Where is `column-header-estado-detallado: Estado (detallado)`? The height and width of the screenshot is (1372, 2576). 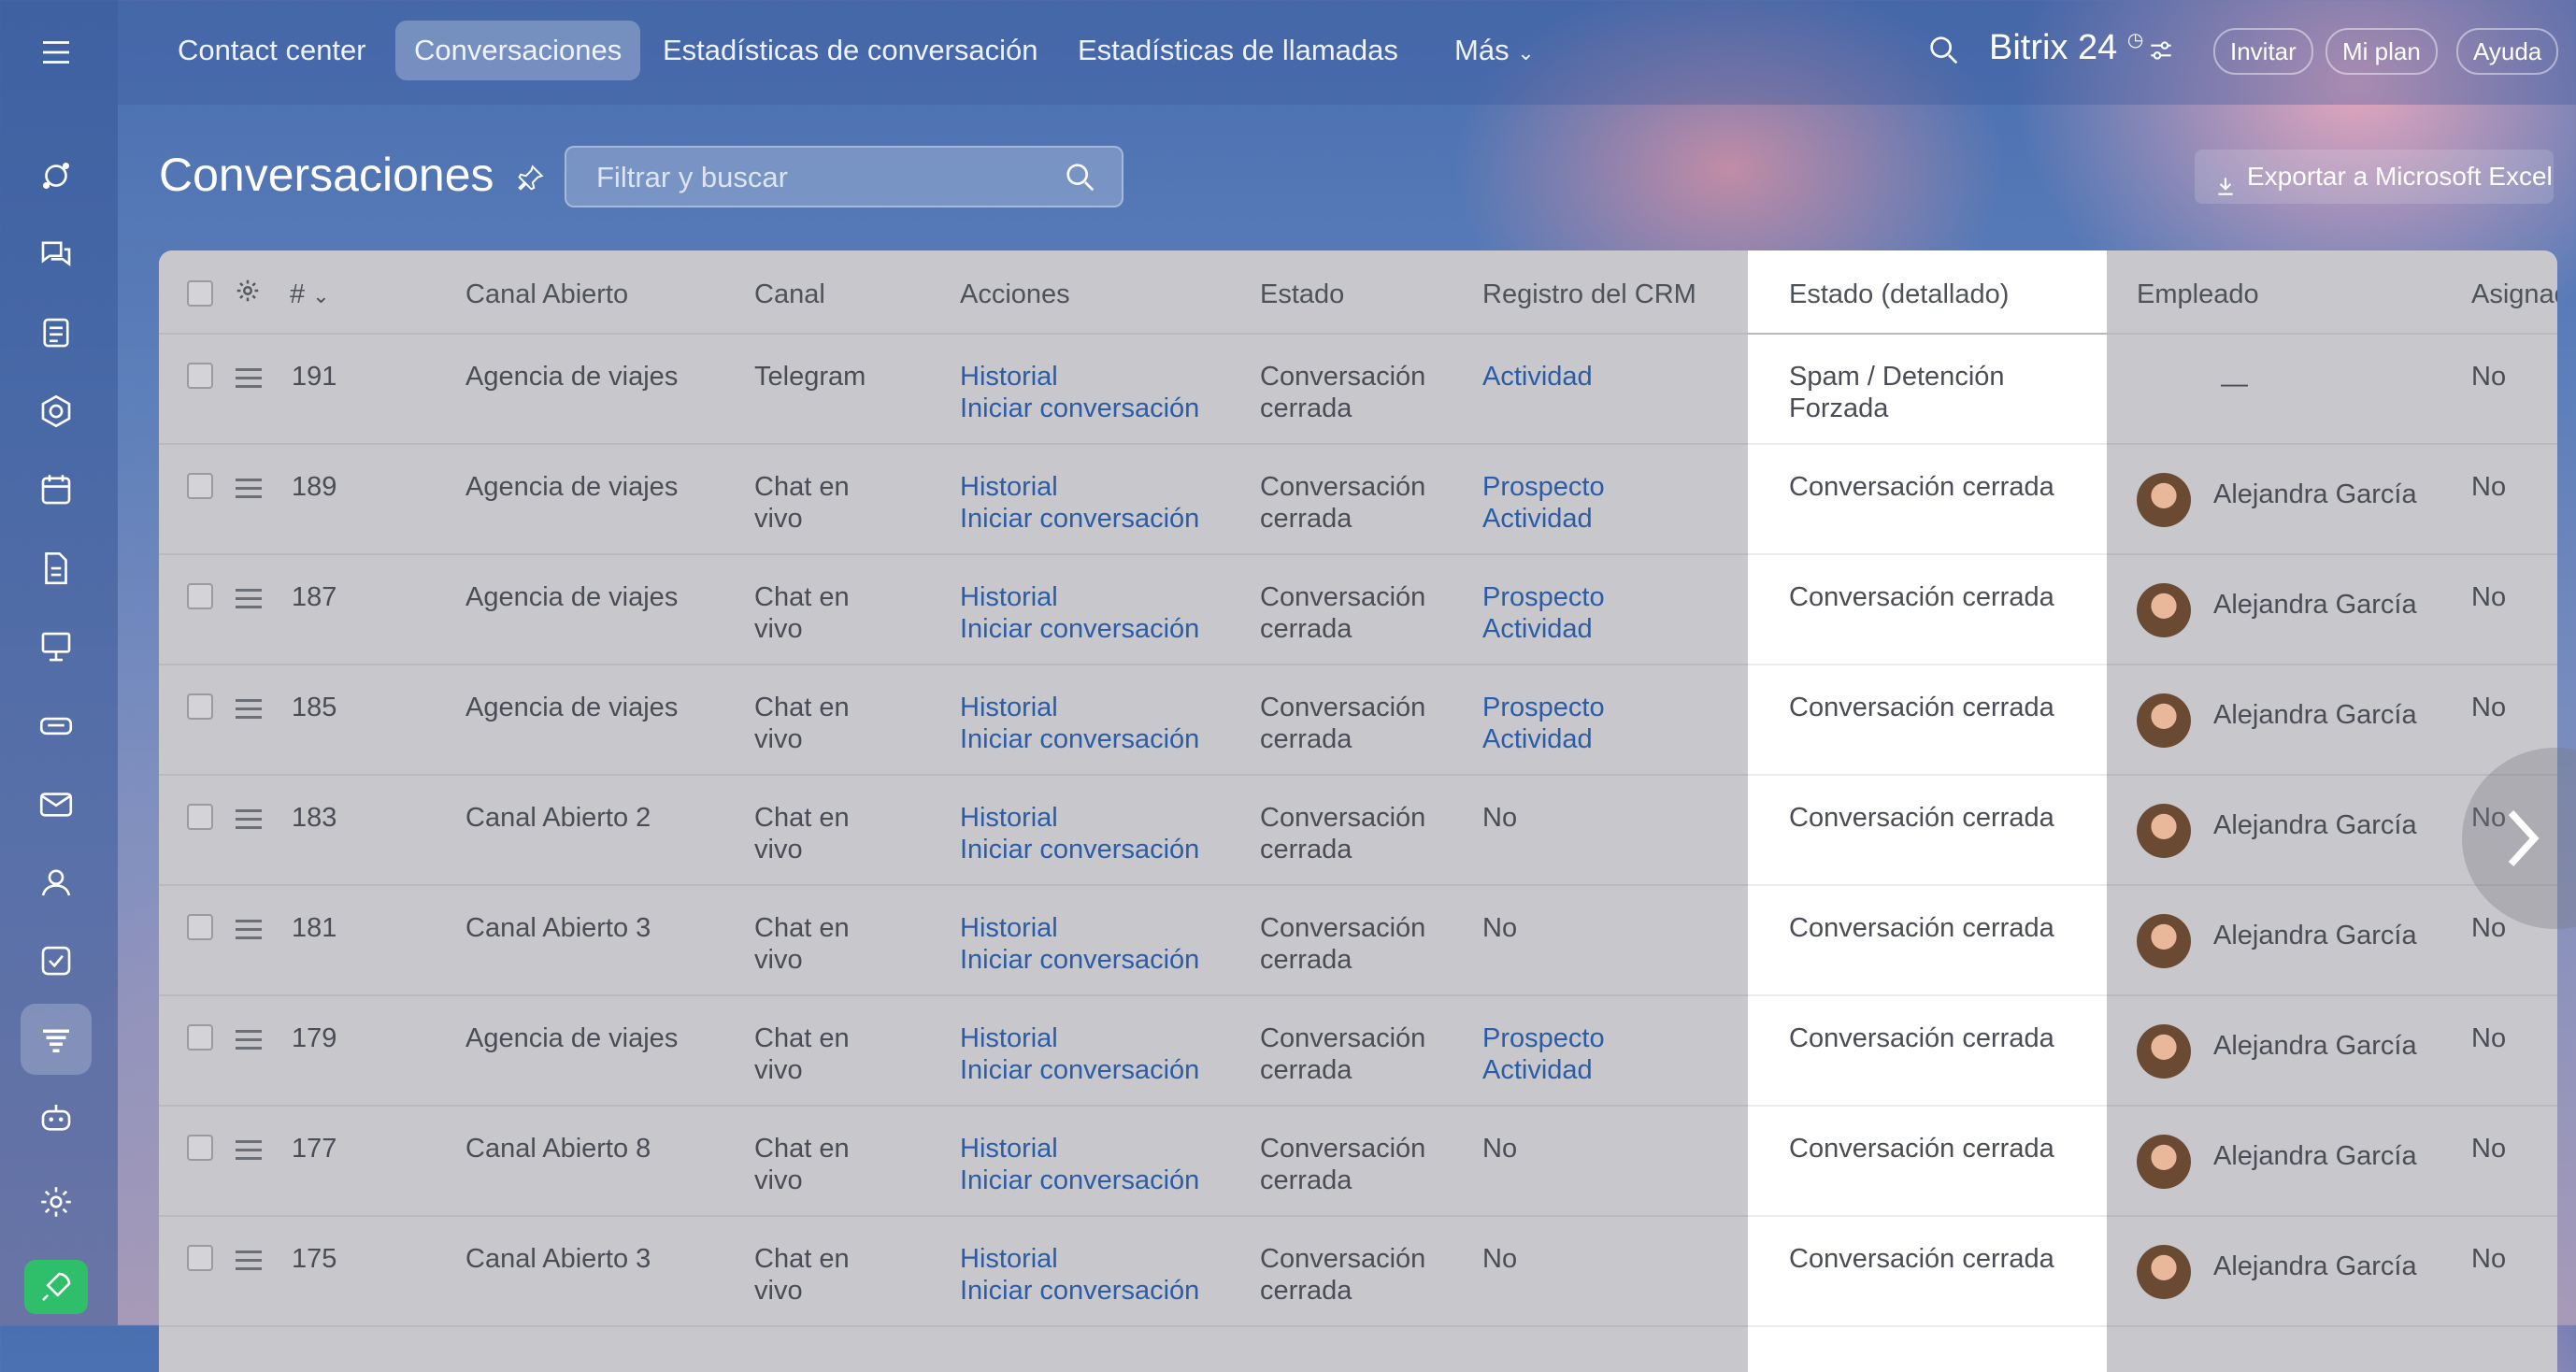
column-header-estado-detallado: Estado (detallado) is located at coordinates (1899, 294).